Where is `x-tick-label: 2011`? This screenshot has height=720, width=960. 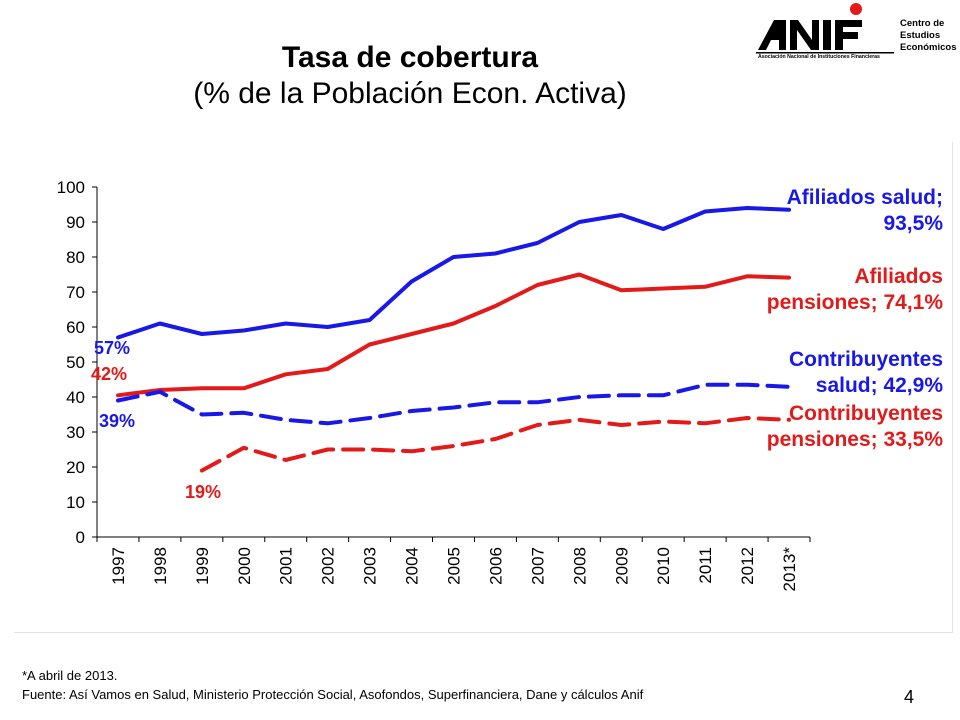 x-tick-label: 2011 is located at coordinates (705, 565).